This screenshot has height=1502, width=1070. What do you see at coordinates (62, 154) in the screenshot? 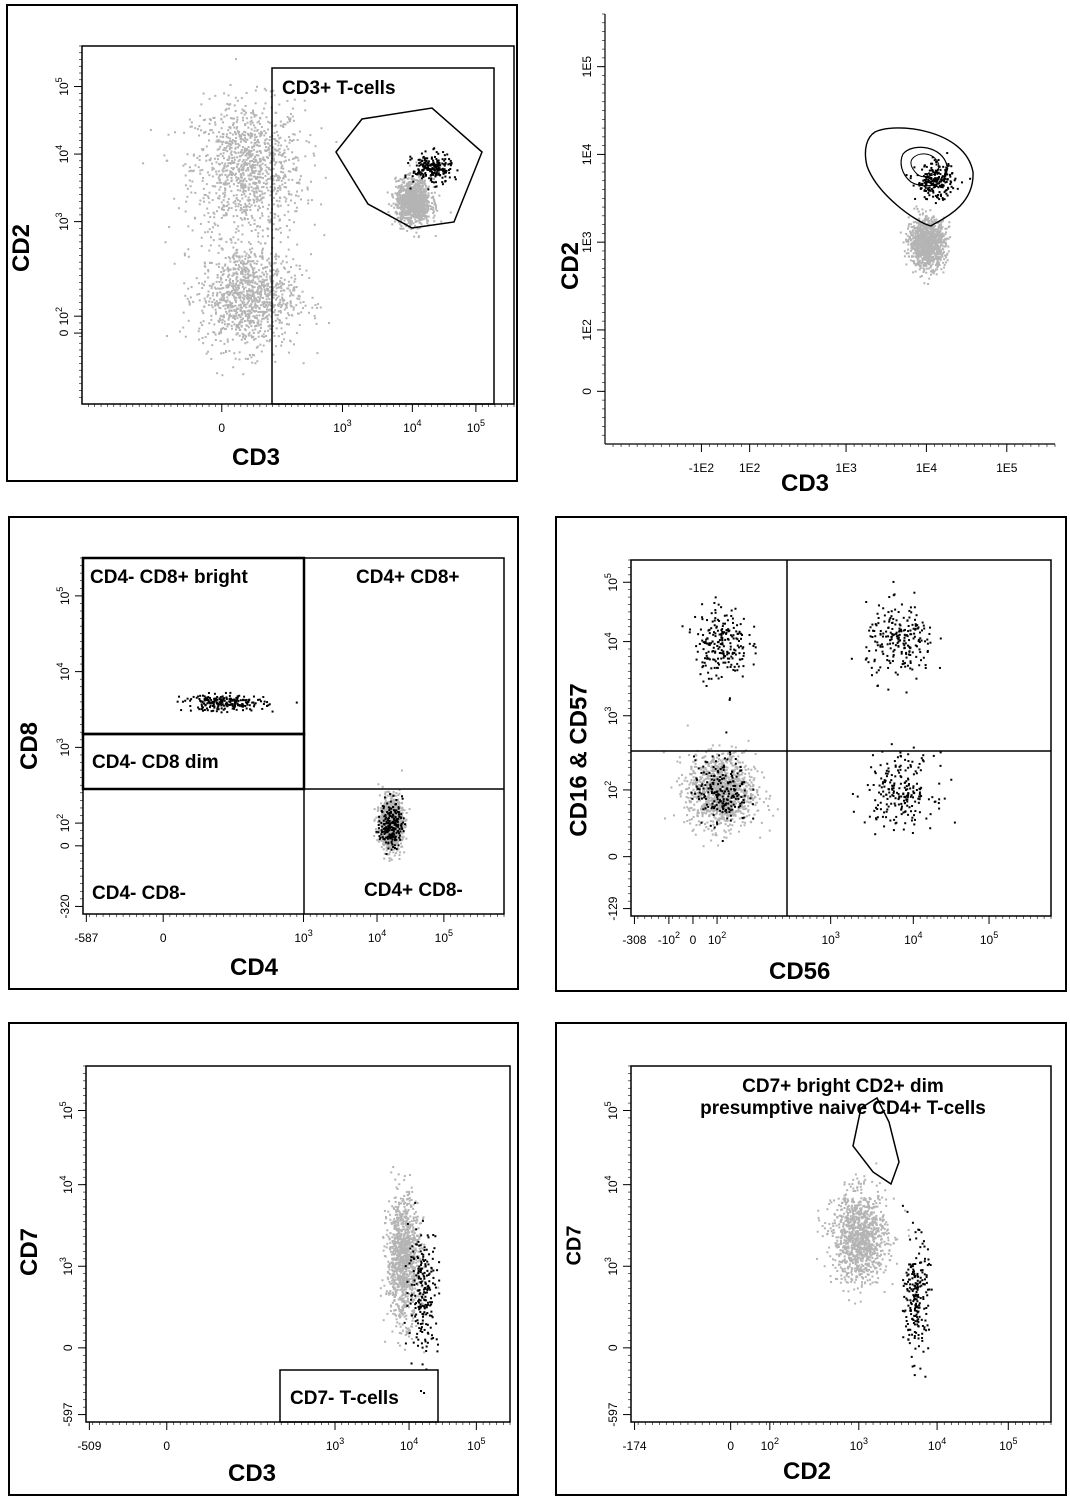
I see `tick-label: 104` at bounding box center [62, 154].